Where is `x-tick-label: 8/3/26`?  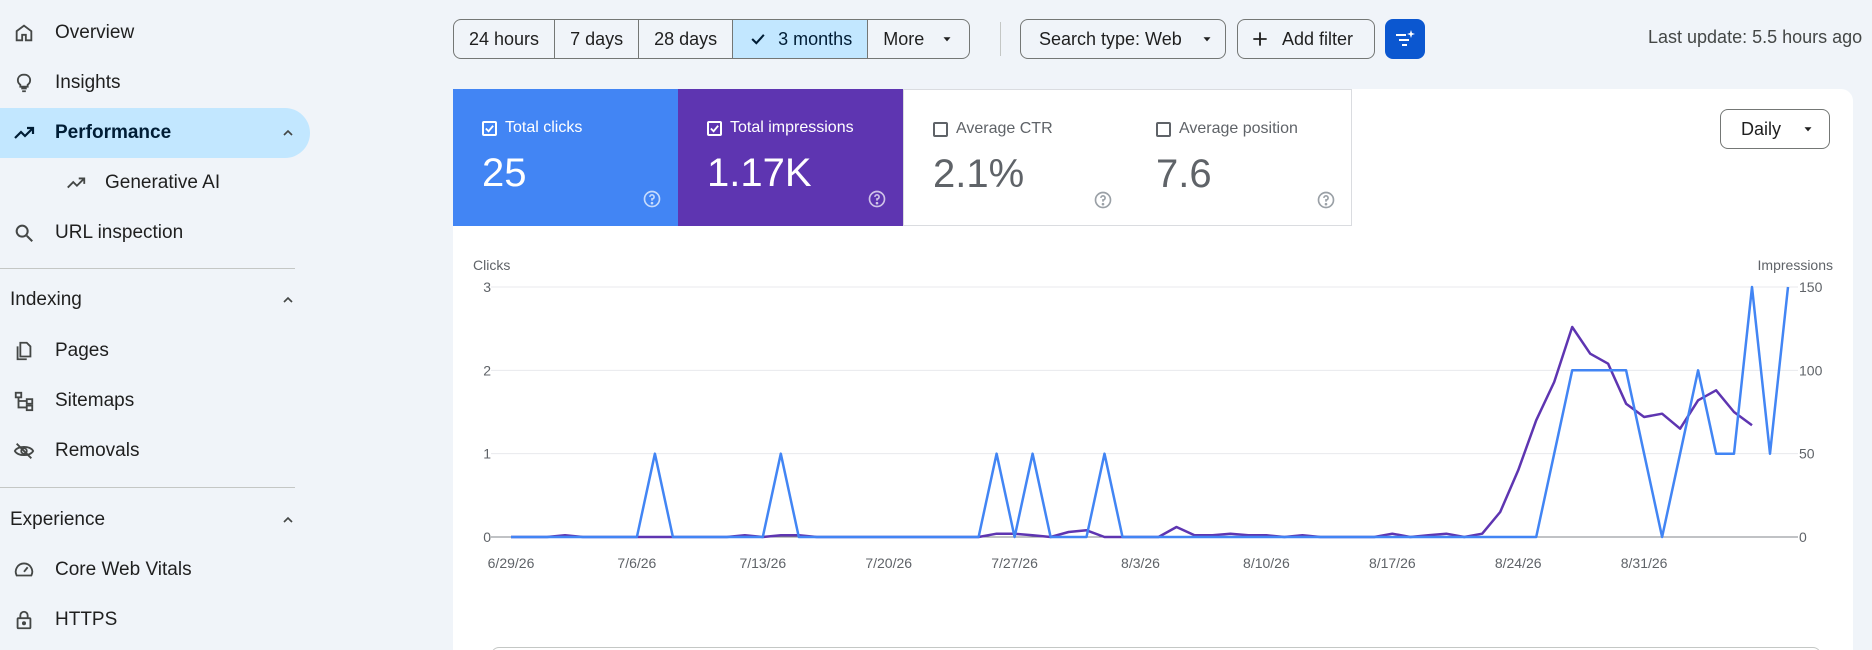 x-tick-label: 8/3/26 is located at coordinates (1140, 563).